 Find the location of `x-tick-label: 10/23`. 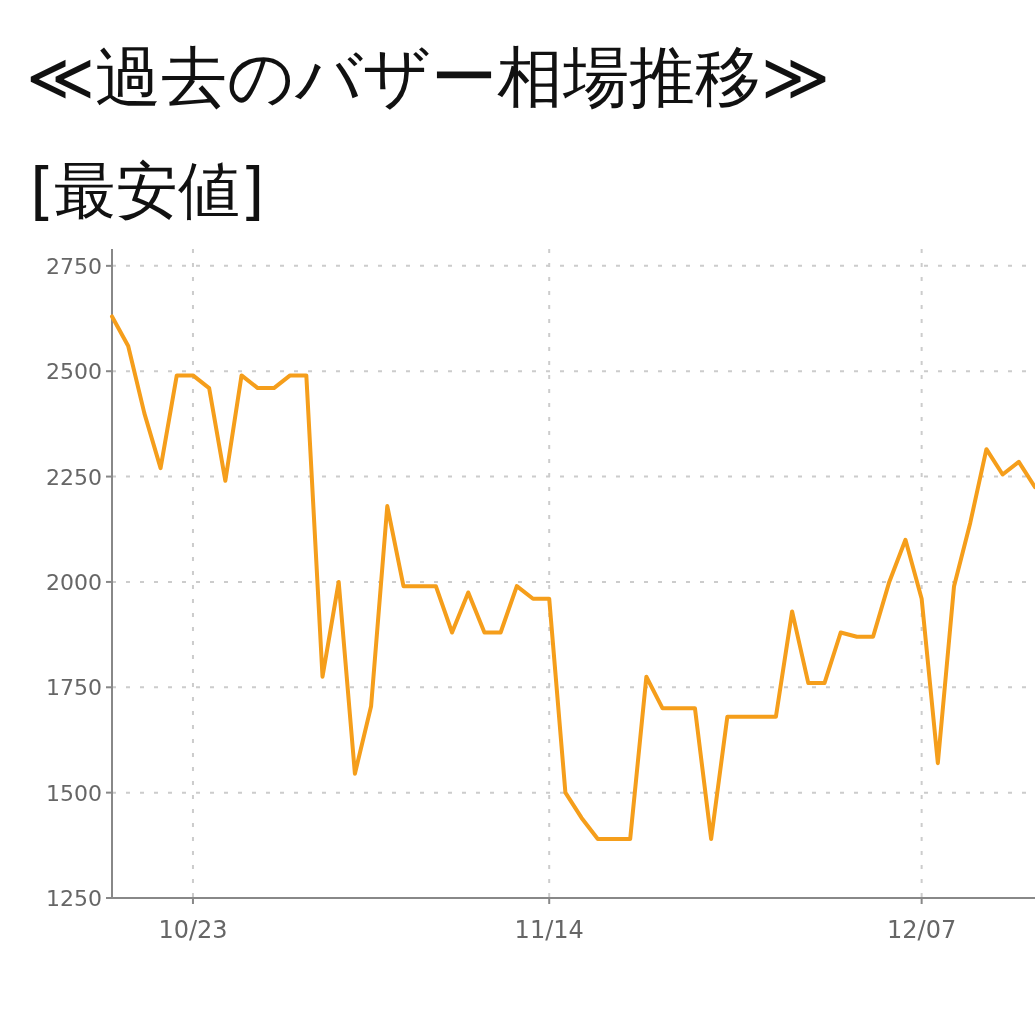

x-tick-label: 10/23 is located at coordinates (193, 930).